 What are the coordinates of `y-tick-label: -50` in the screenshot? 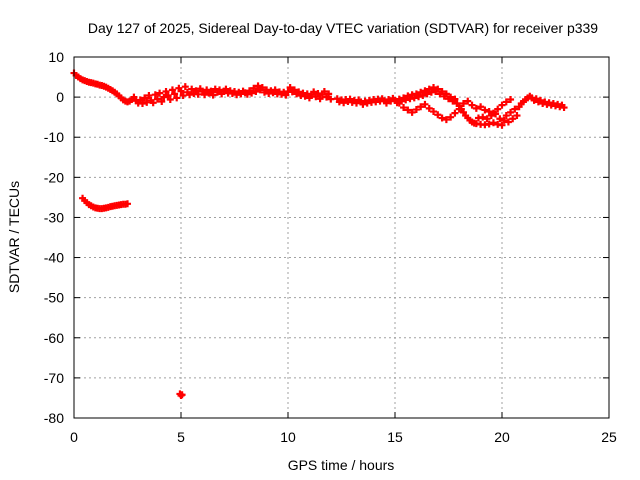 It's located at (54, 298).